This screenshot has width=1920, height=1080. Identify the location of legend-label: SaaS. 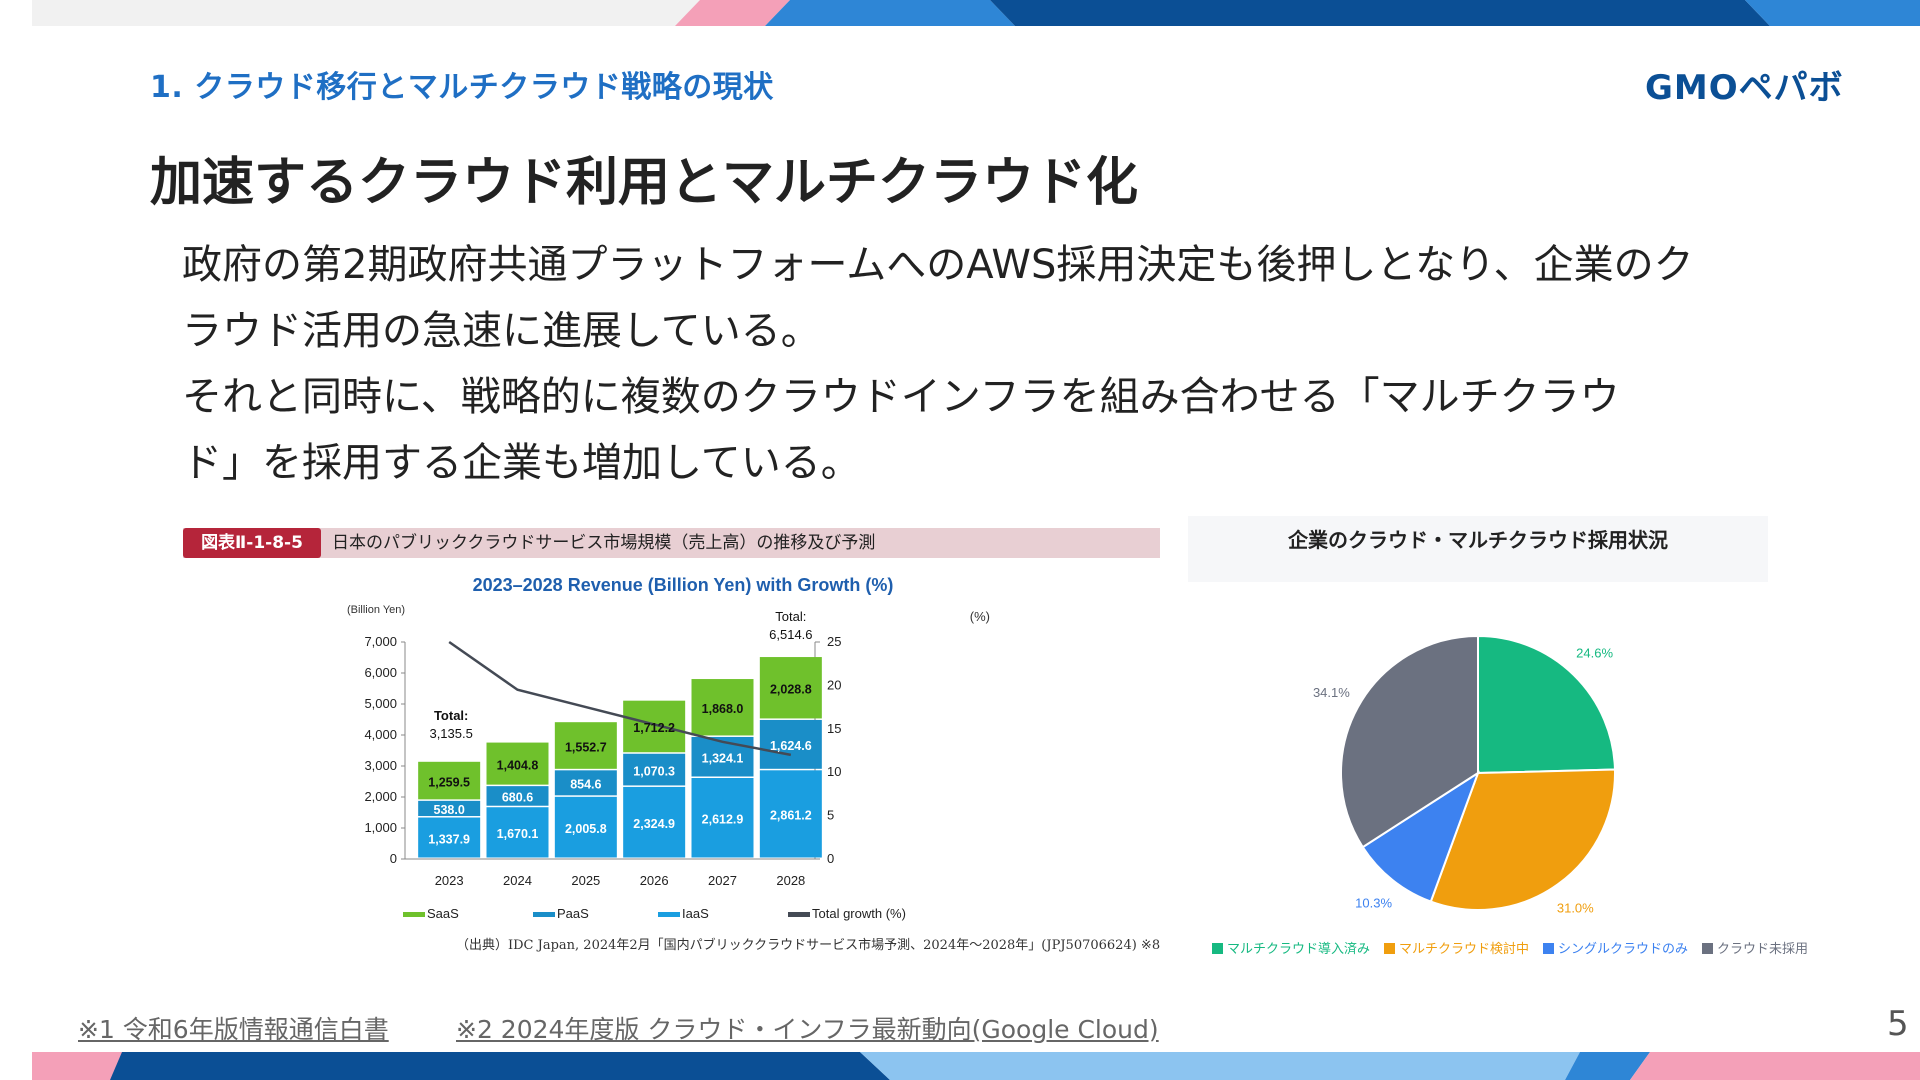
(443, 913).